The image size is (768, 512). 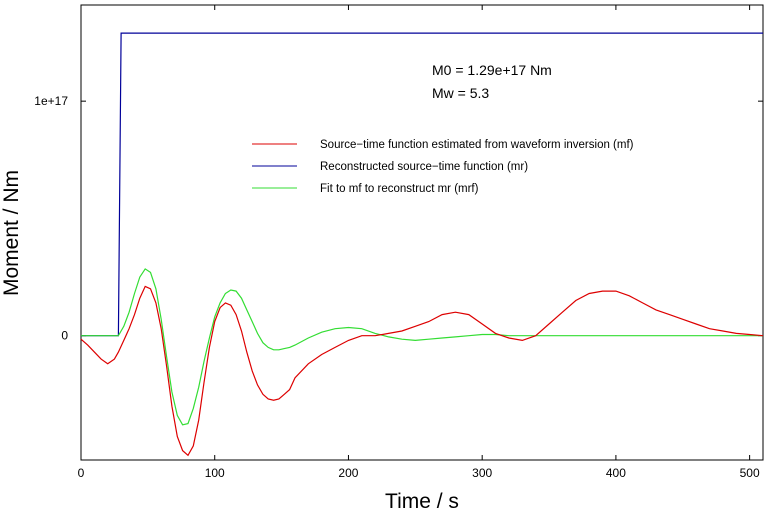 What do you see at coordinates (422, 501) in the screenshot?
I see `x-axis-title: Time / s` at bounding box center [422, 501].